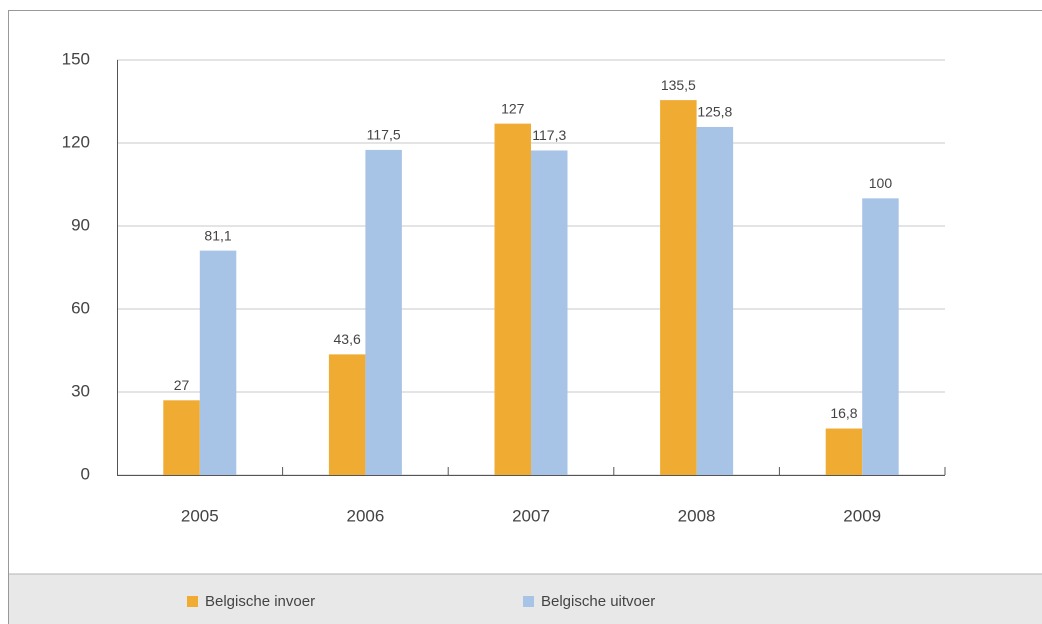 This screenshot has width=1042, height=624. Describe the element at coordinates (80, 390) in the screenshot. I see `y-tick-label: 30` at that location.